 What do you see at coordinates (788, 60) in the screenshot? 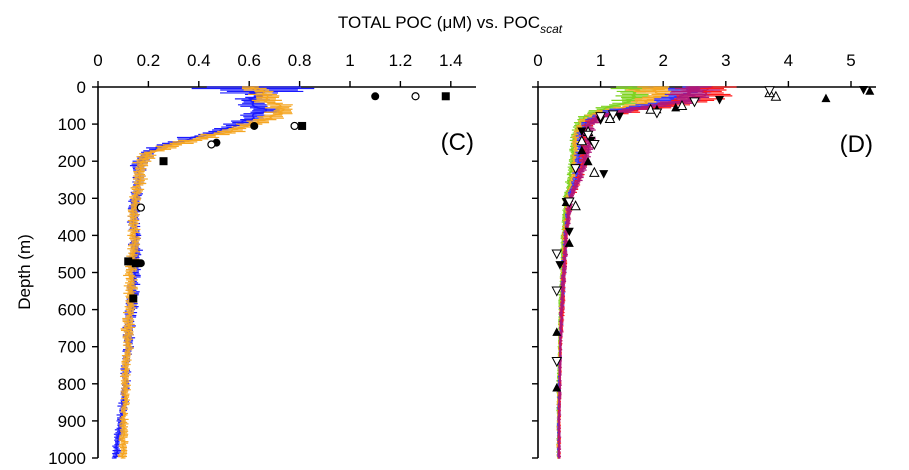
I see `x-tick-label: 4` at bounding box center [788, 60].